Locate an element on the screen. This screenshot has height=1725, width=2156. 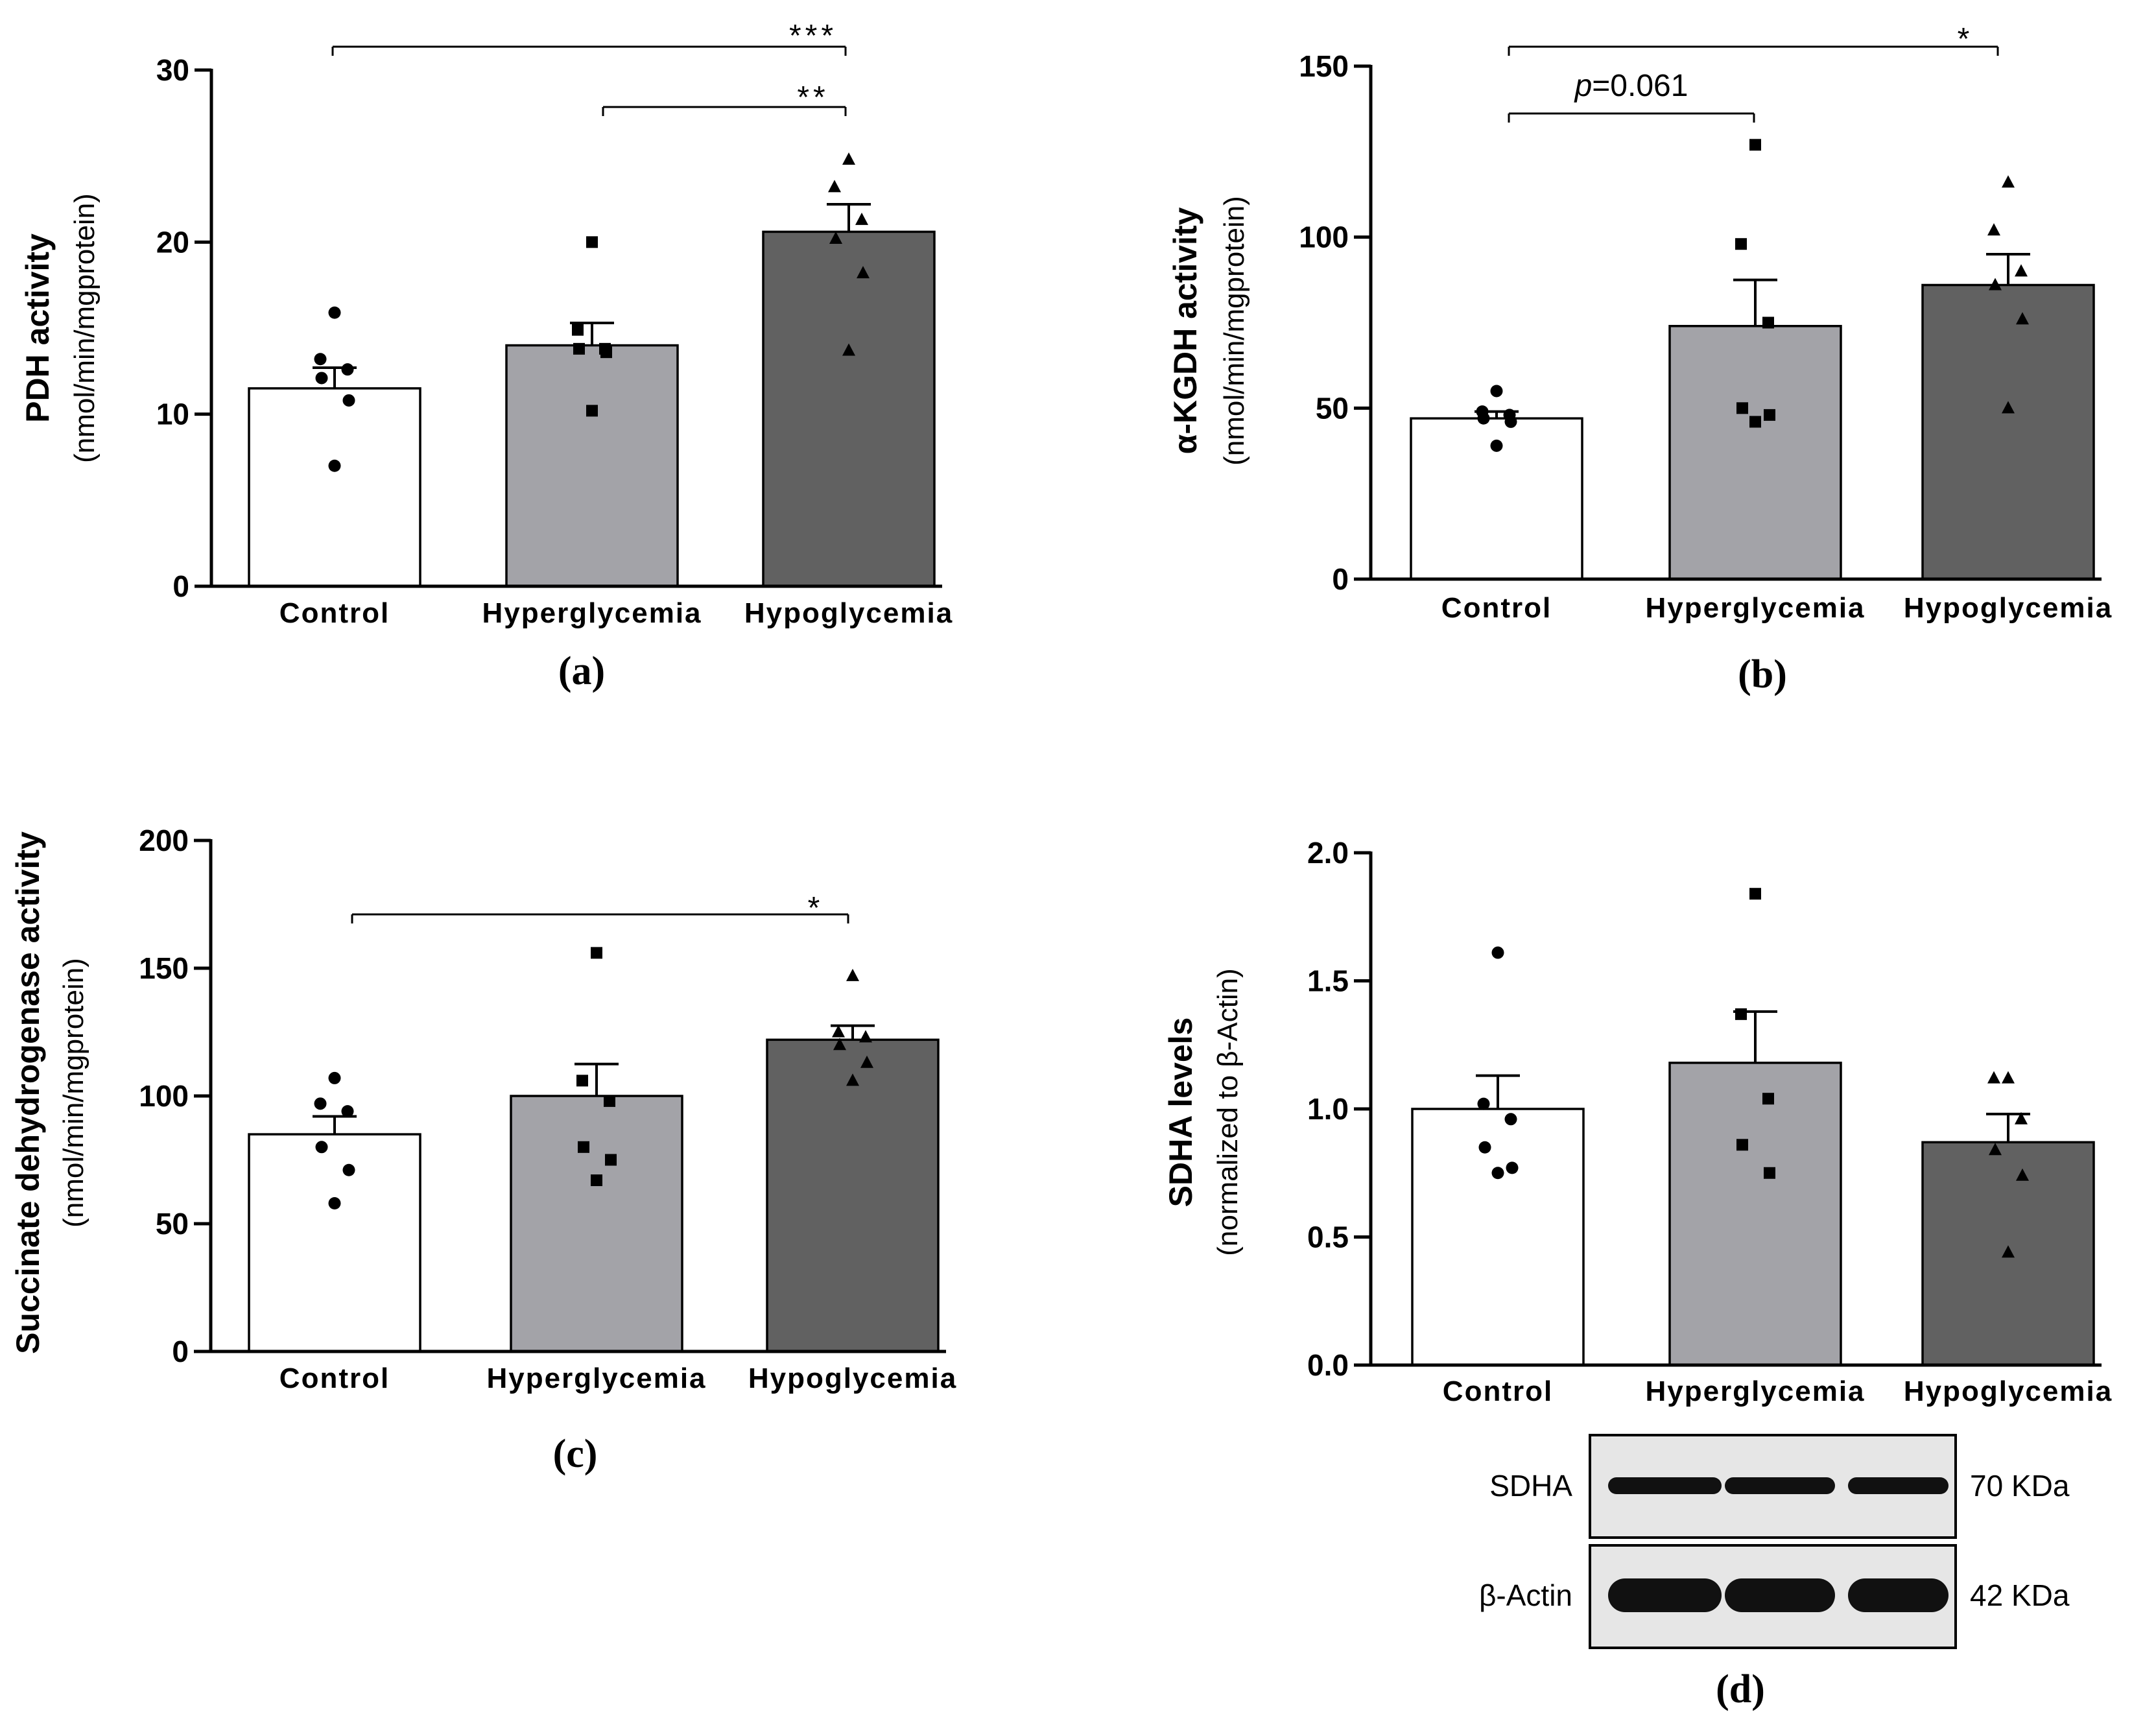
y-tick-label: 20 is located at coordinates (172, 242).